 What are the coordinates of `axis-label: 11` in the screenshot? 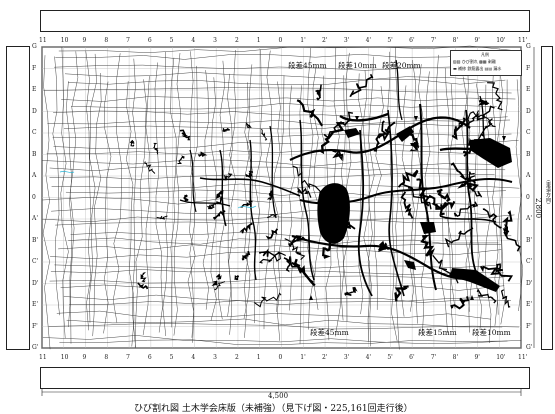 It's located at (43, 357).